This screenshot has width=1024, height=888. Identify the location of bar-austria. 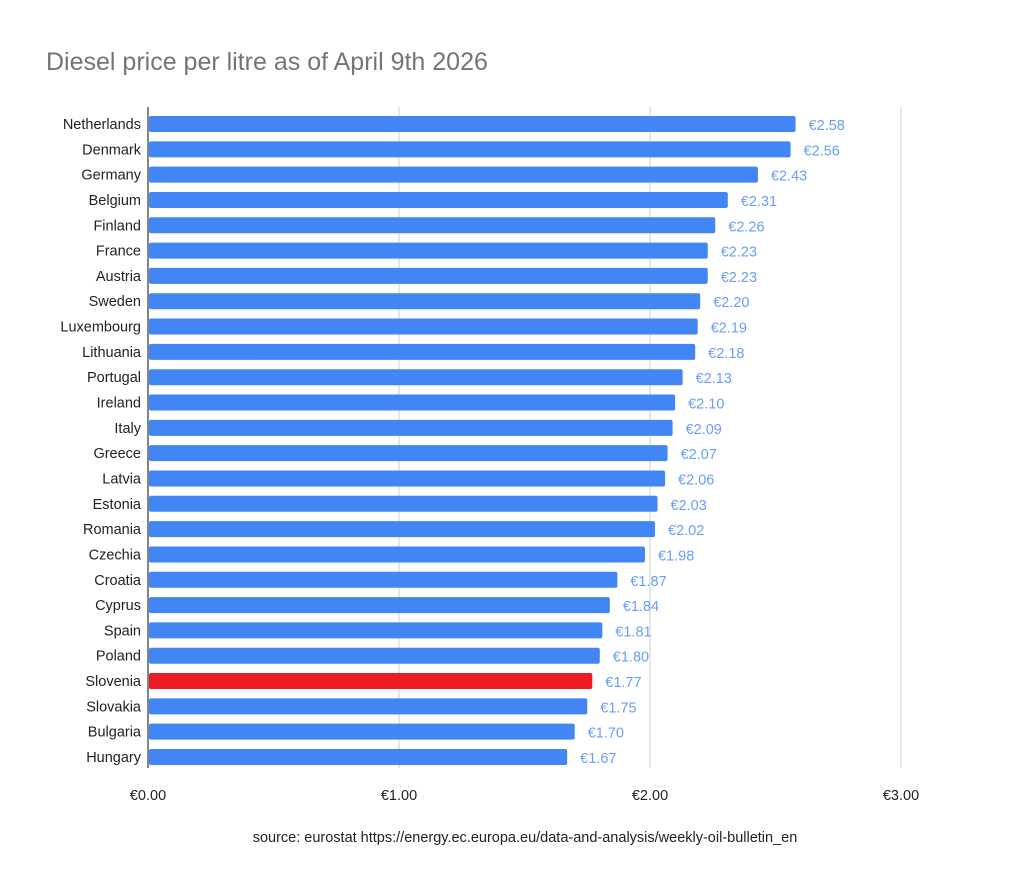
(428, 275).